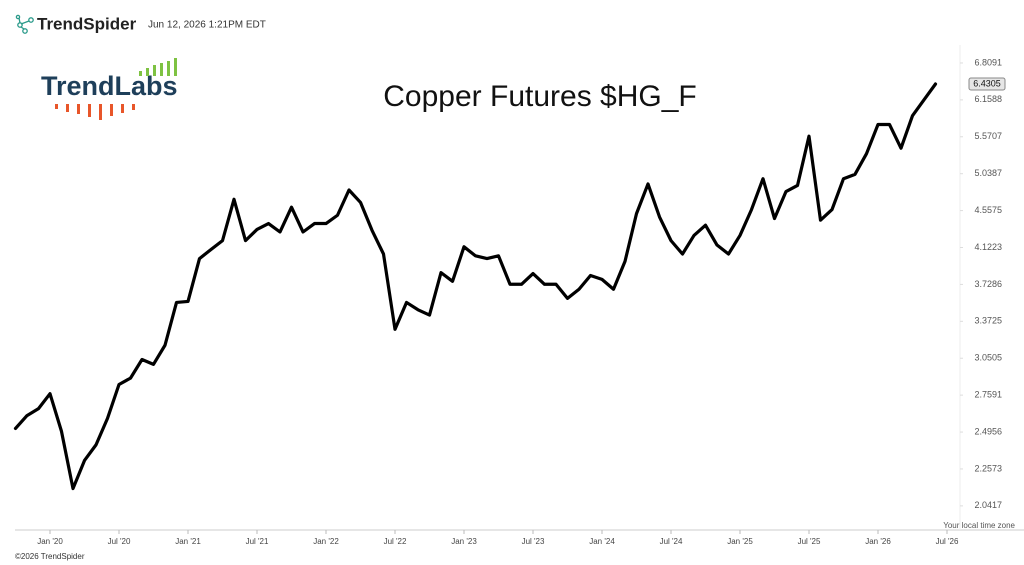 The width and height of the screenshot is (1024, 565). I want to click on x-tick-label: Jan '20, so click(50, 541).